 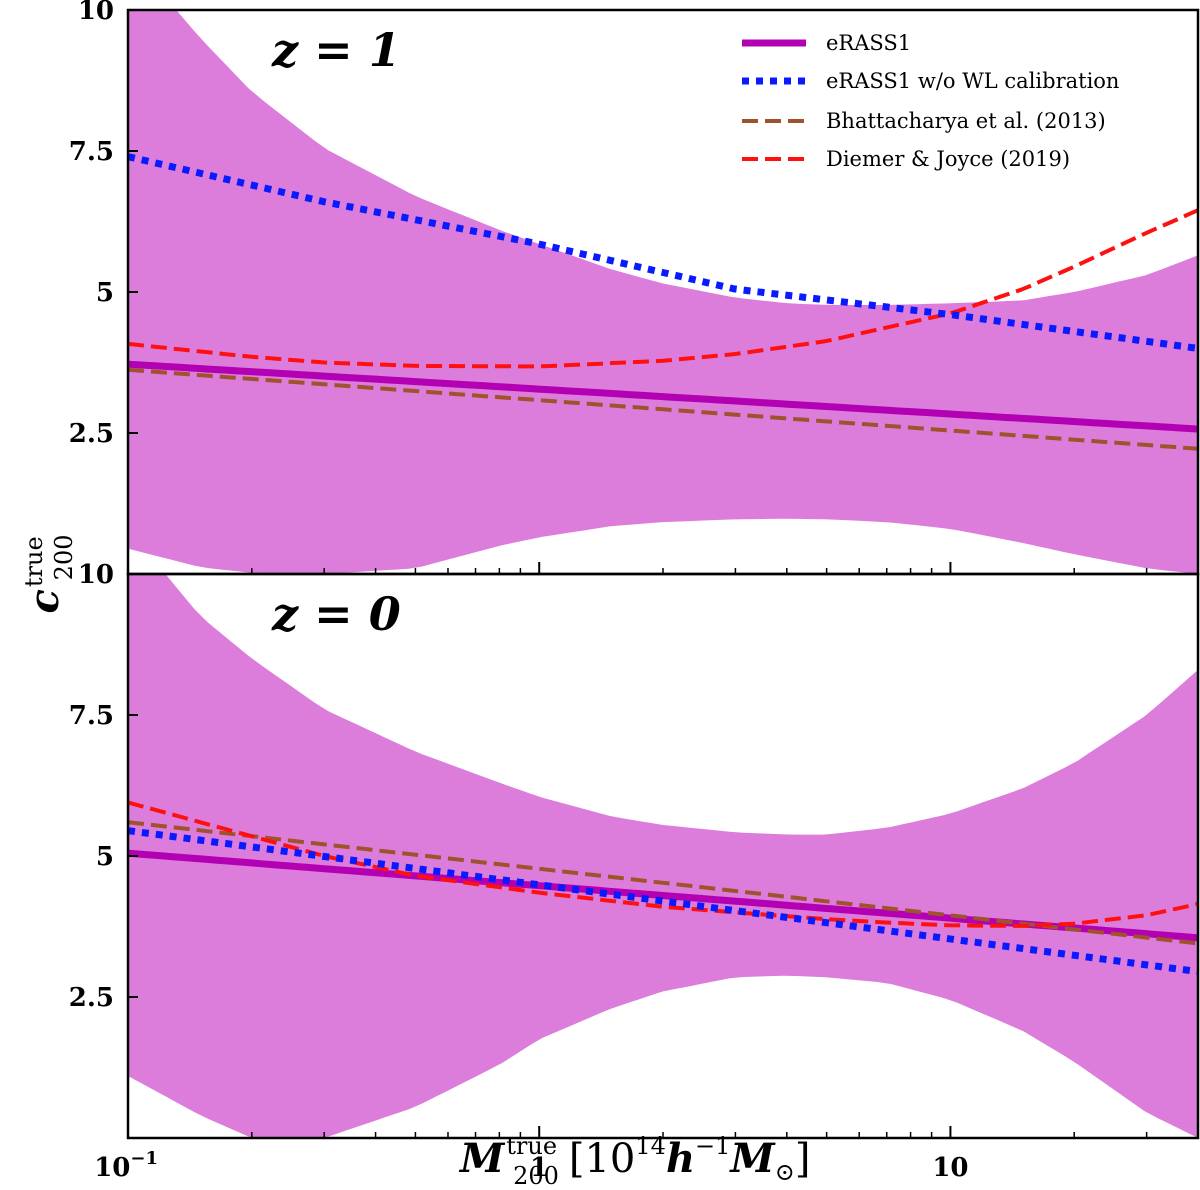 What do you see at coordinates (336, 614) in the screenshot?
I see `panel-label-bottom: z = 0` at bounding box center [336, 614].